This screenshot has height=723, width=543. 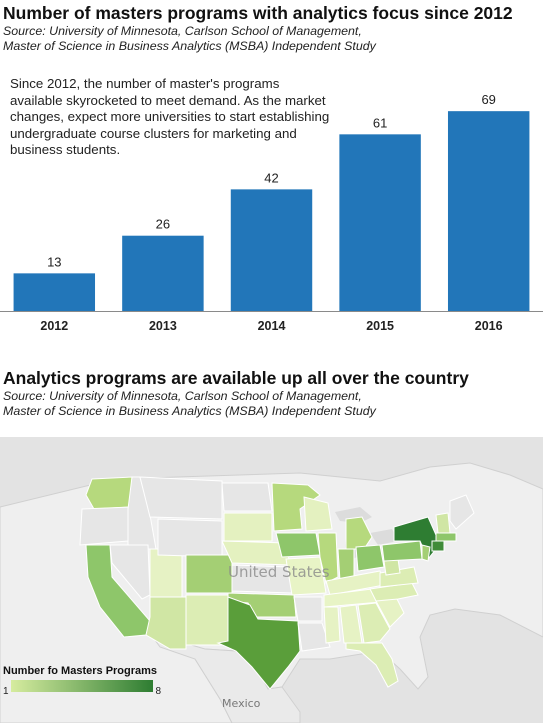 I want to click on data-label-2012: 13, so click(x=54, y=261).